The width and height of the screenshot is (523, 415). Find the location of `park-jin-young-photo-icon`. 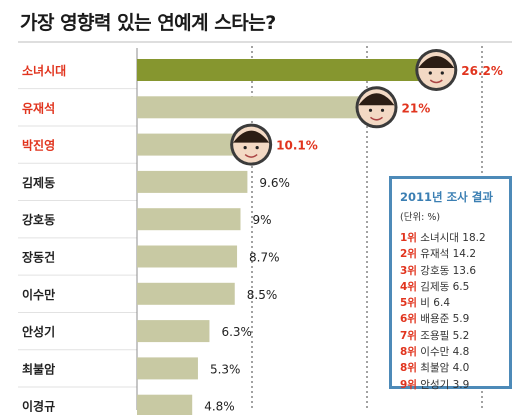

park-jin-young-photo-icon is located at coordinates (251, 144).